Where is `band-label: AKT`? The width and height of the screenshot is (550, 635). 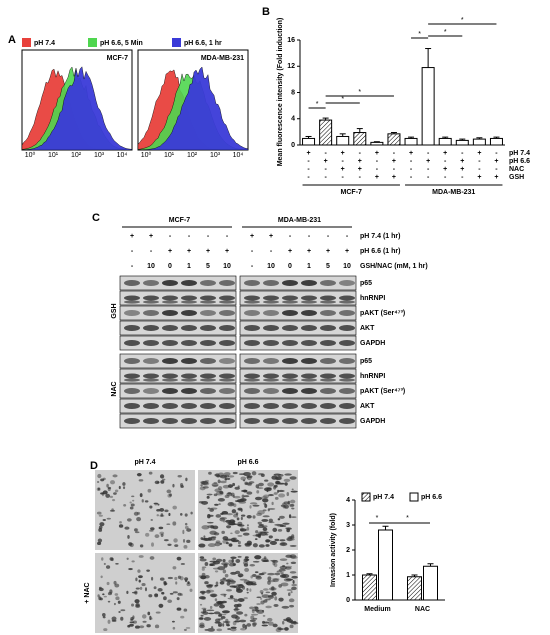
band-label: AKT is located at coordinates (367, 406).